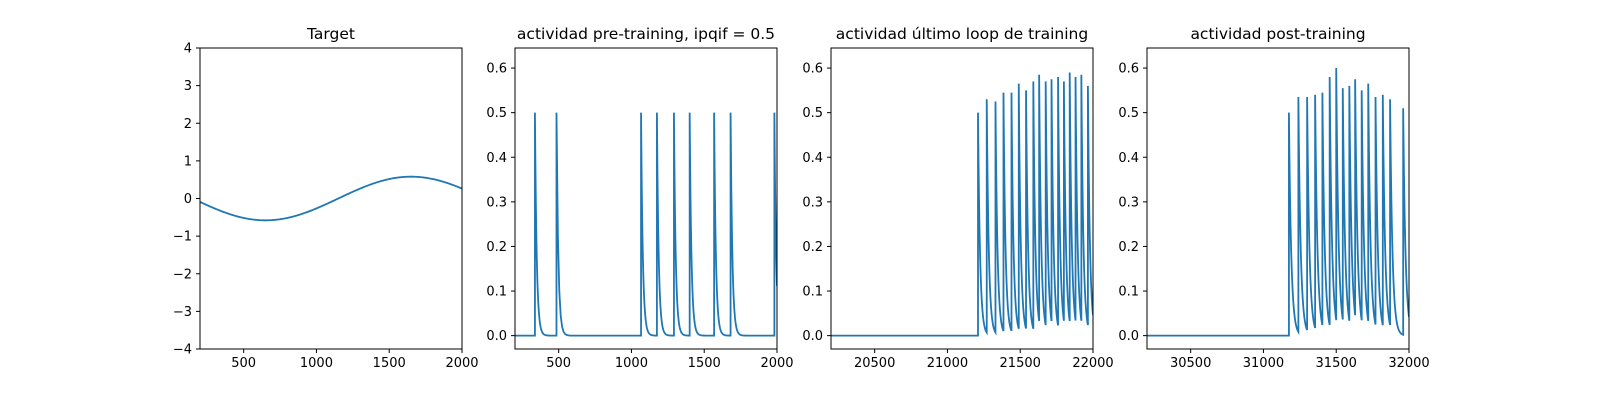 This screenshot has height=400, width=1600. What do you see at coordinates (1020, 363) in the screenshot?
I see `x-tick-label: 21500` at bounding box center [1020, 363].